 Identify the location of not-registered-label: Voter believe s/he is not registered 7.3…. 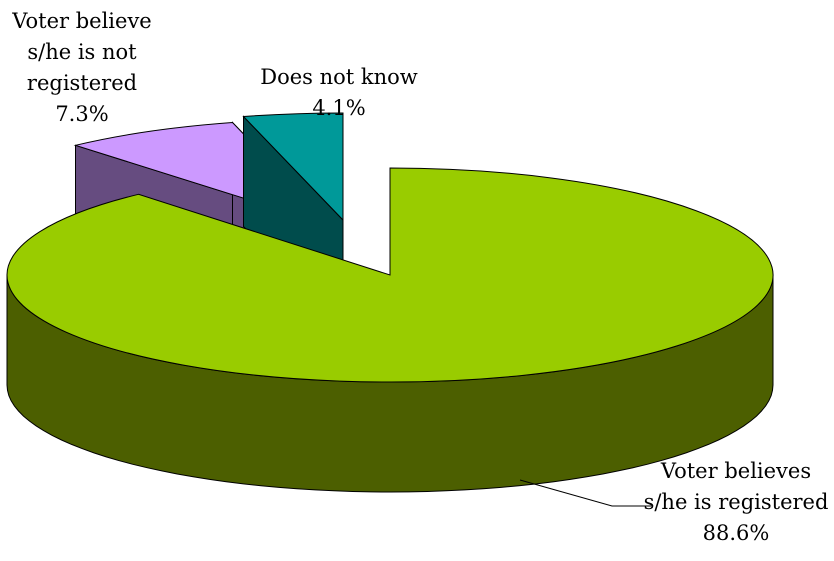
(82, 68).